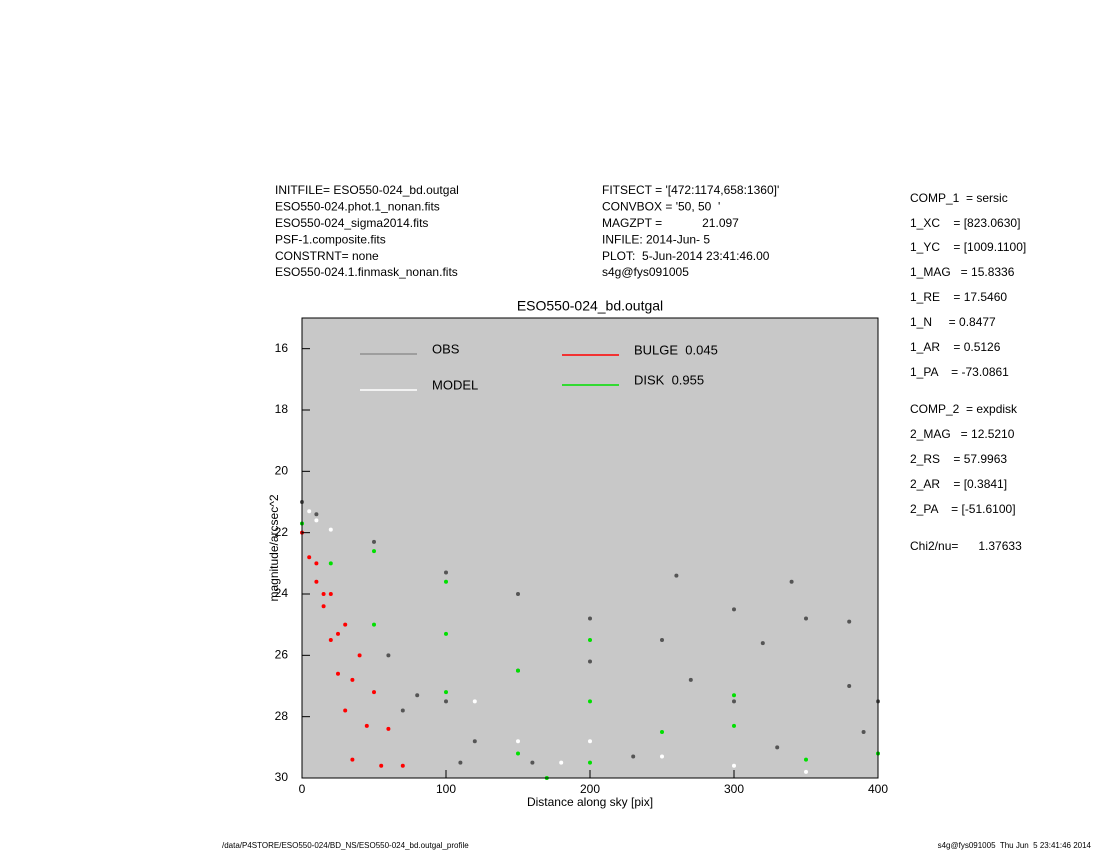 The height and width of the screenshot is (850, 1100). I want to click on x-tick-label: 400, so click(878, 789).